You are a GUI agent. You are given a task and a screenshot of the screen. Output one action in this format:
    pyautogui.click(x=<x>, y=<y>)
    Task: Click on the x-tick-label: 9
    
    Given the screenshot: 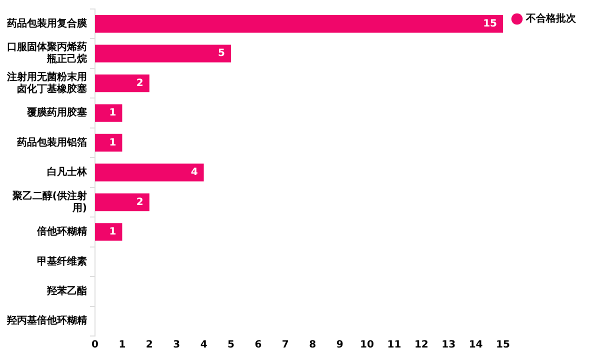 What is the action you would take?
    pyautogui.click(x=340, y=345)
    